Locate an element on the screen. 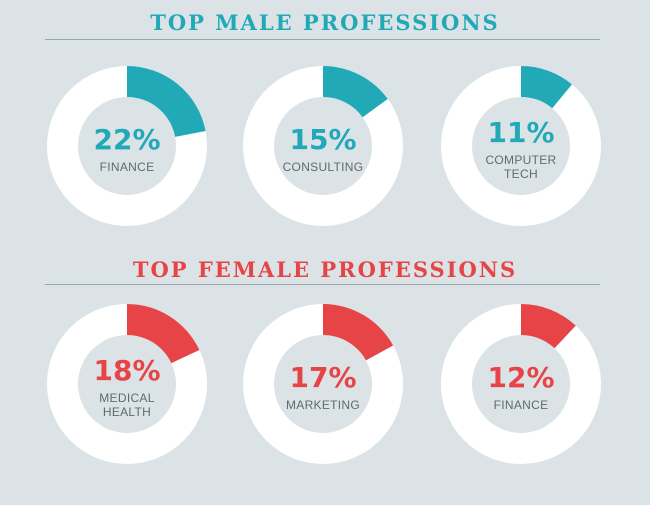 This screenshot has width=650, height=505. donut-male-2-percent: 11% is located at coordinates (521, 132).